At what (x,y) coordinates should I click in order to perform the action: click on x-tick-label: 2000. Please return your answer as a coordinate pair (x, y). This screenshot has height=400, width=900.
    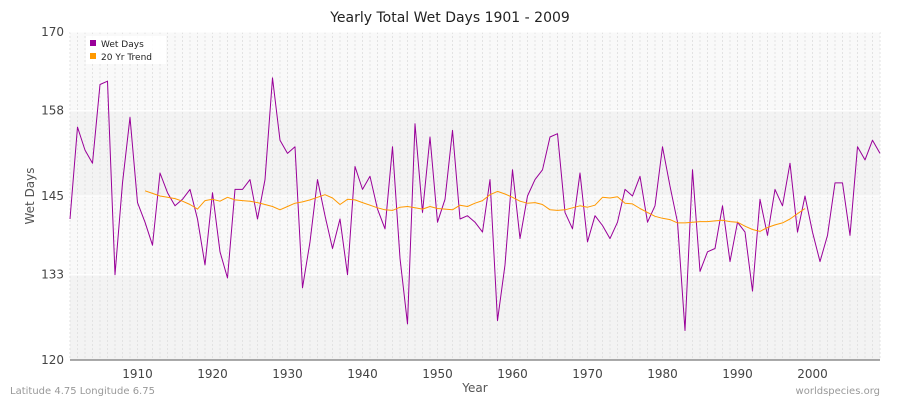
    Looking at the image, I should click on (812, 374).